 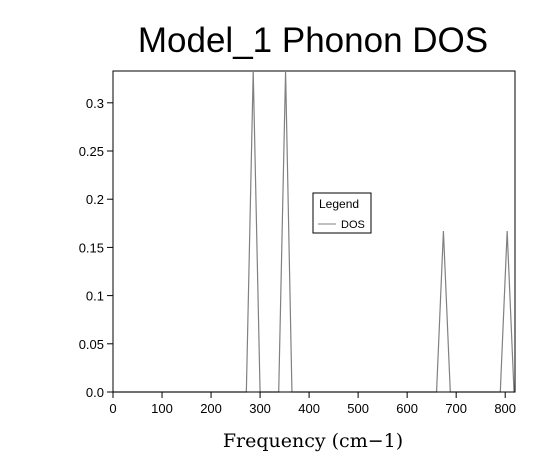 What do you see at coordinates (353, 225) in the screenshot?
I see `legend-entry-dos: DOS` at bounding box center [353, 225].